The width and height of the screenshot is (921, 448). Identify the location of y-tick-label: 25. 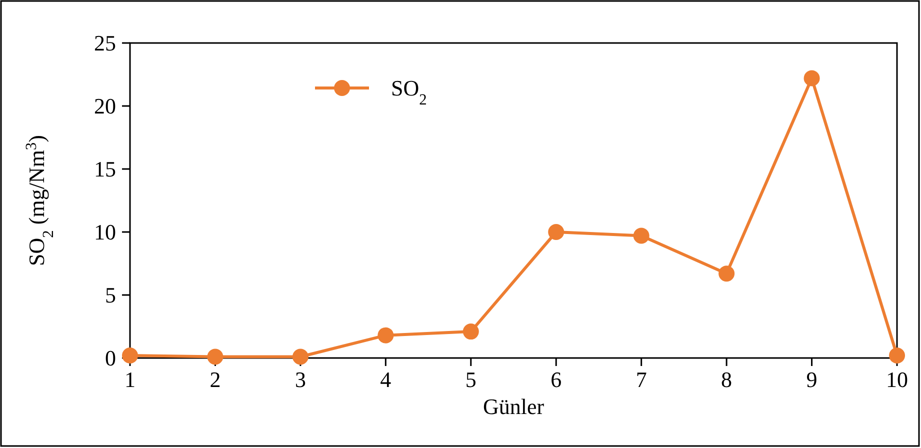
(105, 43).